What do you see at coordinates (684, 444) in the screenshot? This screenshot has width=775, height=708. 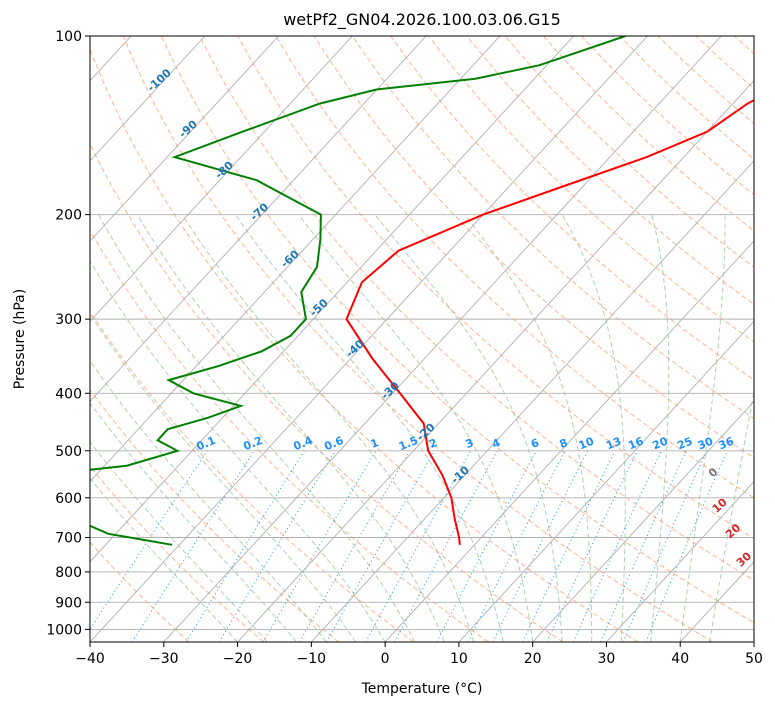 I see `mixing-ratio-label: 25` at bounding box center [684, 444].